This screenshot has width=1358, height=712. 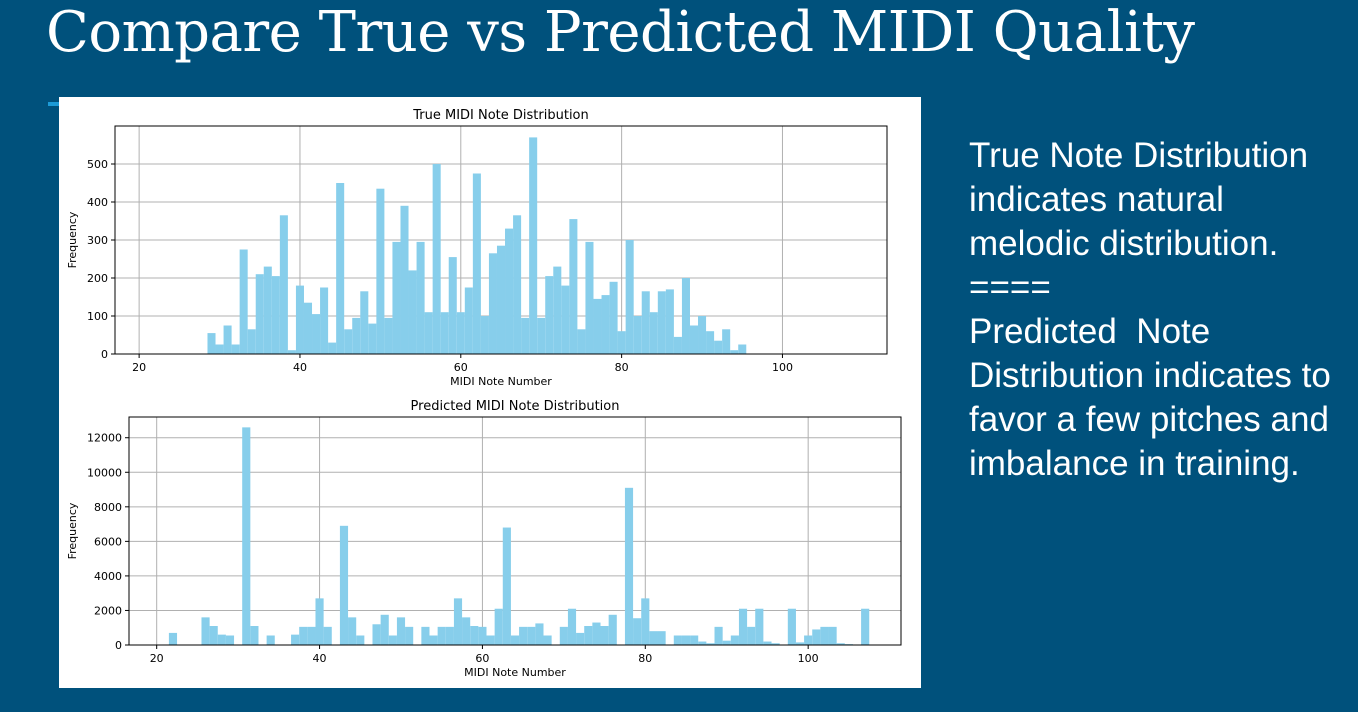 I want to click on title-accent-line, so click(x=56, y=104).